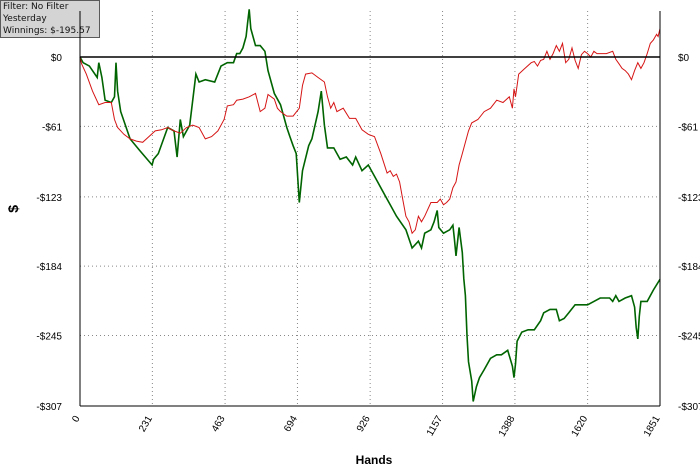  What do you see at coordinates (580, 426) in the screenshot?
I see `x-tick-label: 1620` at bounding box center [580, 426].